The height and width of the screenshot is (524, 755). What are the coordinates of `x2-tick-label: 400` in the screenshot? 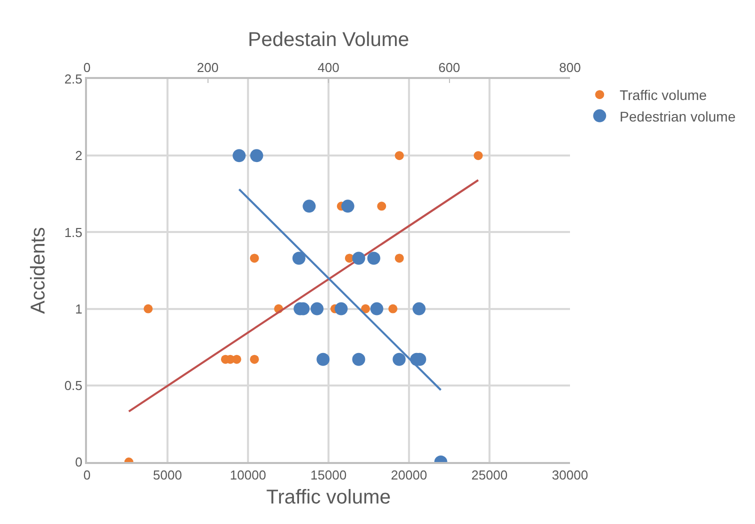 It's located at (329, 67).